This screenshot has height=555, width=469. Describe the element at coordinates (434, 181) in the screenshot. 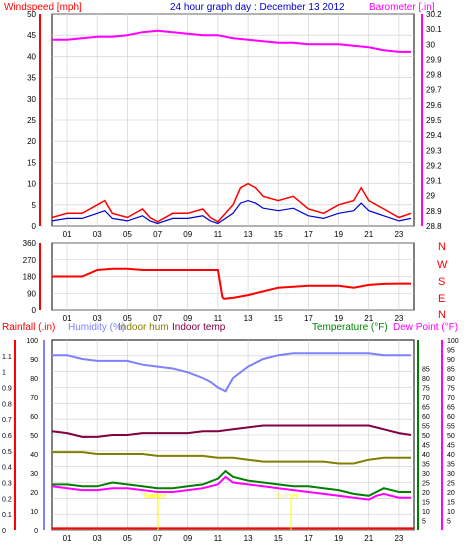

I see `barometer-tick-label: 29.1` at that location.